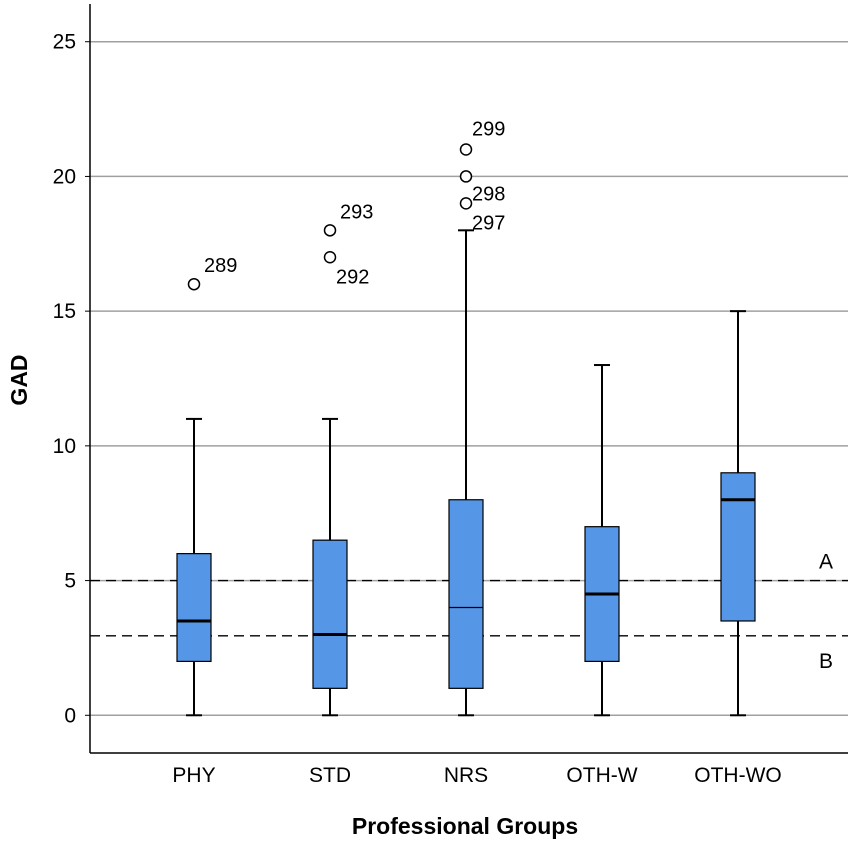 The height and width of the screenshot is (845, 848). Describe the element at coordinates (466, 775) in the screenshot. I see `x-category-label-NRS: NRS` at that location.